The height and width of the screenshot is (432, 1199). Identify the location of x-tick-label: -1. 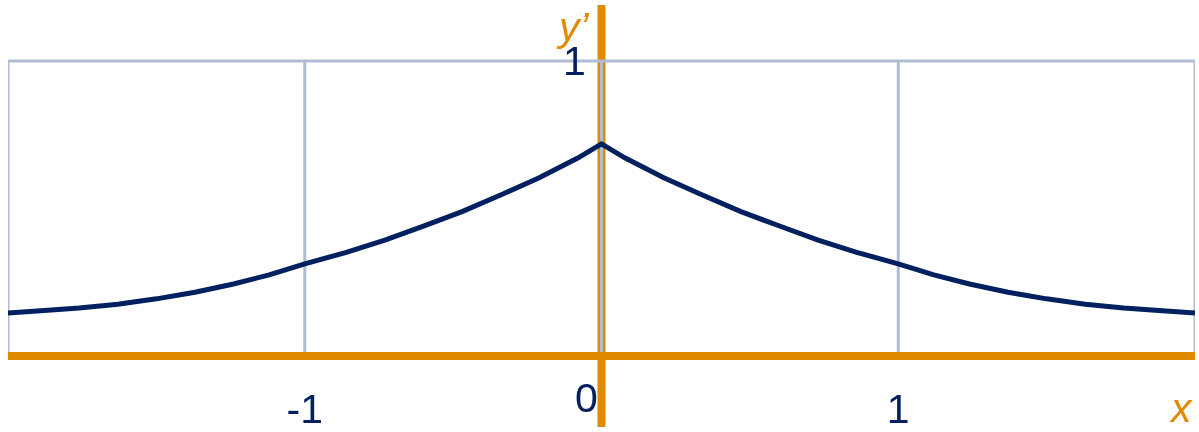
(304, 409).